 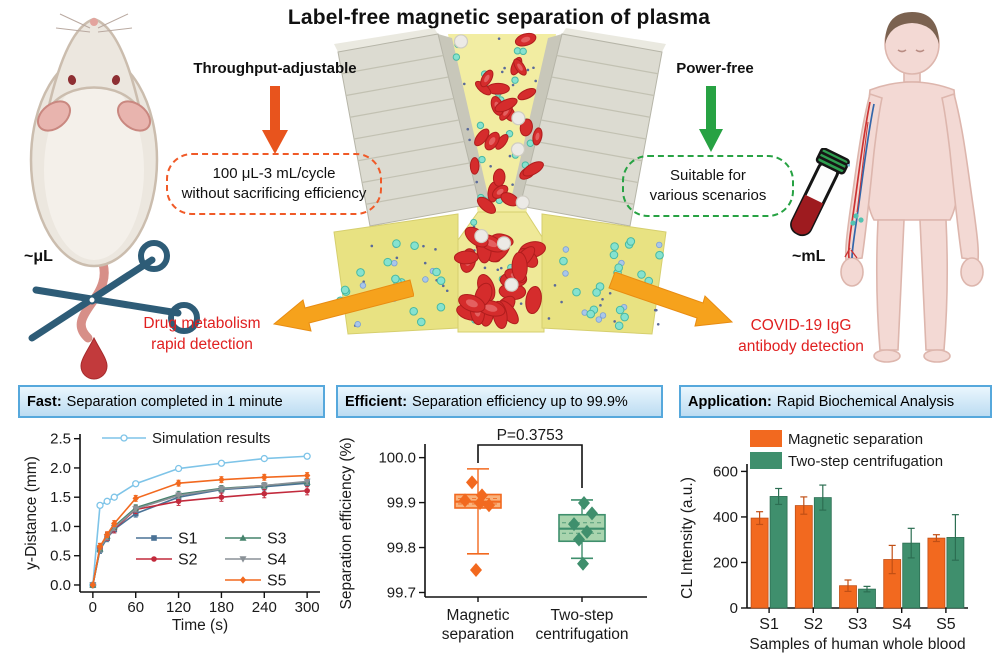 I want to click on page-title: Label-free magnetic separation of plasma, so click(x=499, y=17).